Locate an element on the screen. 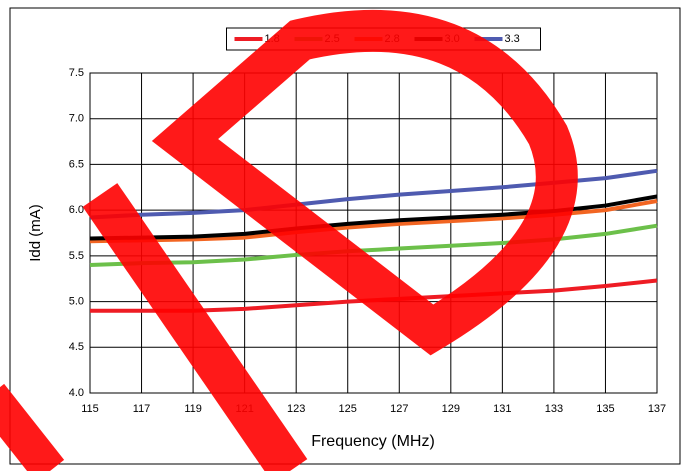 The image size is (689, 471). x-tick-label: 127 is located at coordinates (399, 409).